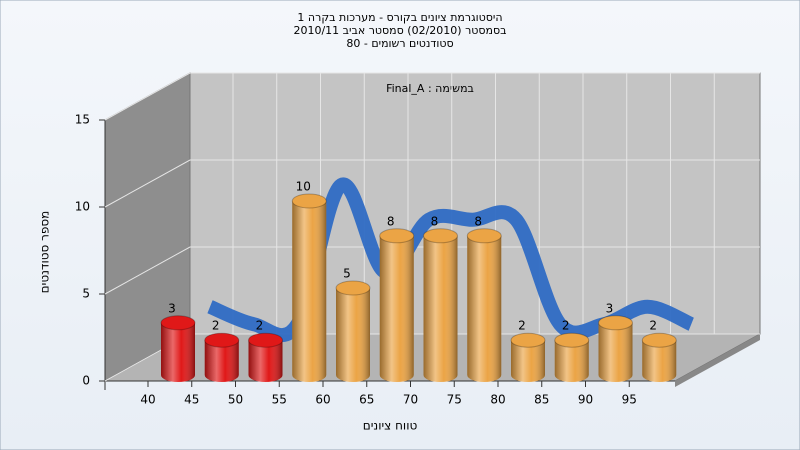 This screenshot has width=800, height=450. What do you see at coordinates (390, 426) in the screenshot?
I see `x-axis-label: טווח ציונים` at bounding box center [390, 426].